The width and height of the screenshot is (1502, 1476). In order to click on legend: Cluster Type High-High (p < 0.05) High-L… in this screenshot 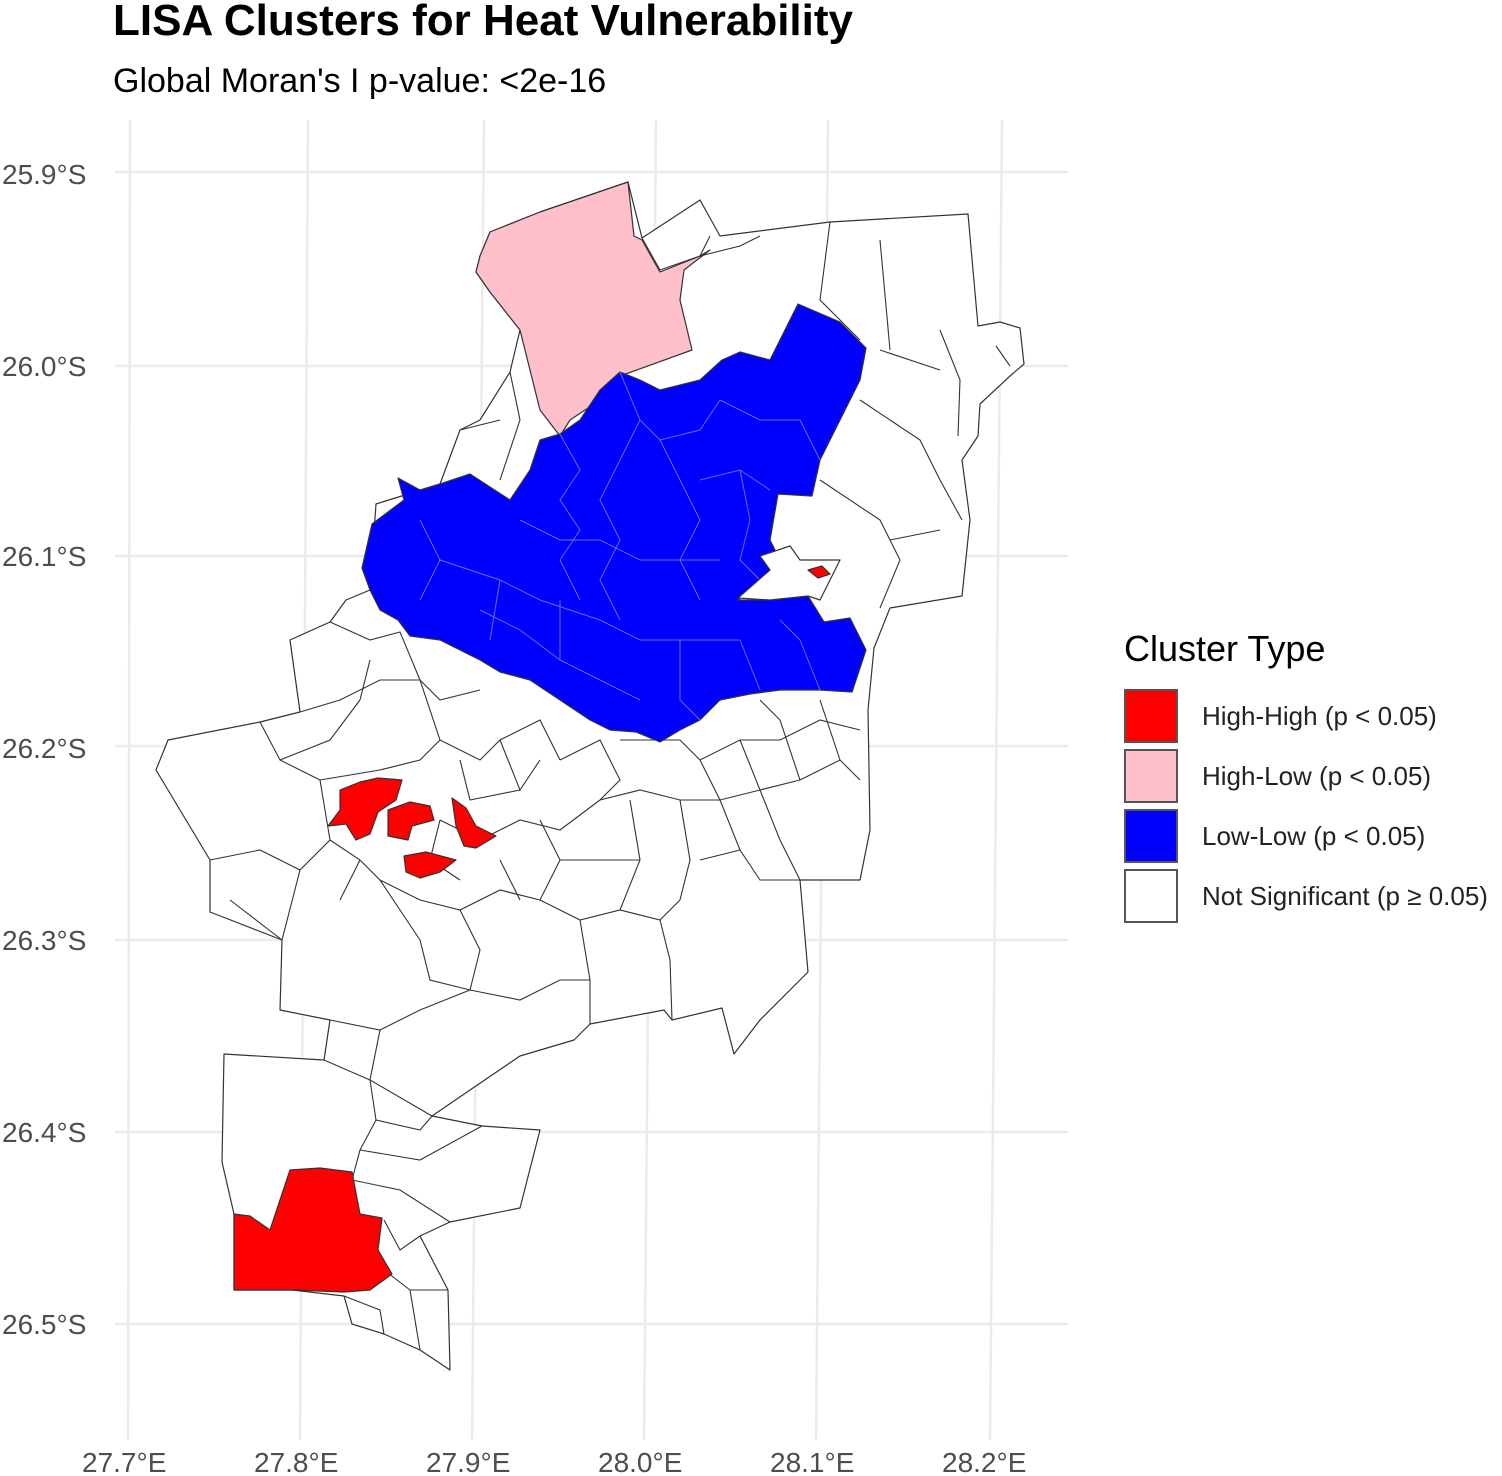, I will do `click(1306, 777)`.